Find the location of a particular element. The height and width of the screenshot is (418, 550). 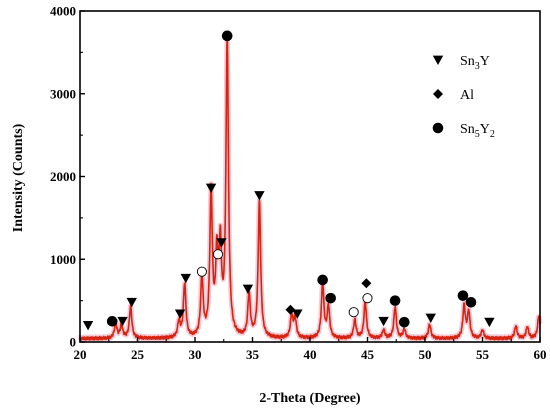

y-tick-label: 4000 is located at coordinates (63, 11).